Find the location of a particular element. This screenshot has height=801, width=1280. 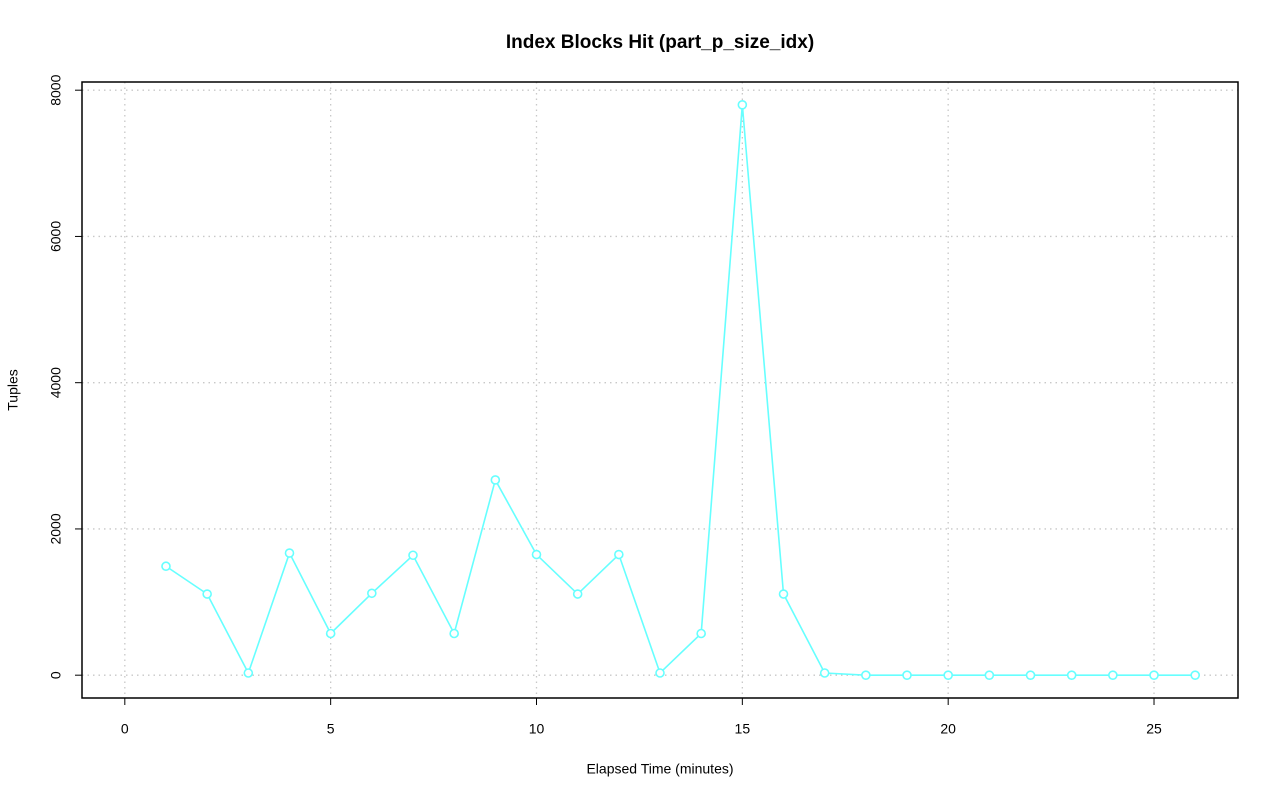

x-tick-label: 20 is located at coordinates (948, 729).